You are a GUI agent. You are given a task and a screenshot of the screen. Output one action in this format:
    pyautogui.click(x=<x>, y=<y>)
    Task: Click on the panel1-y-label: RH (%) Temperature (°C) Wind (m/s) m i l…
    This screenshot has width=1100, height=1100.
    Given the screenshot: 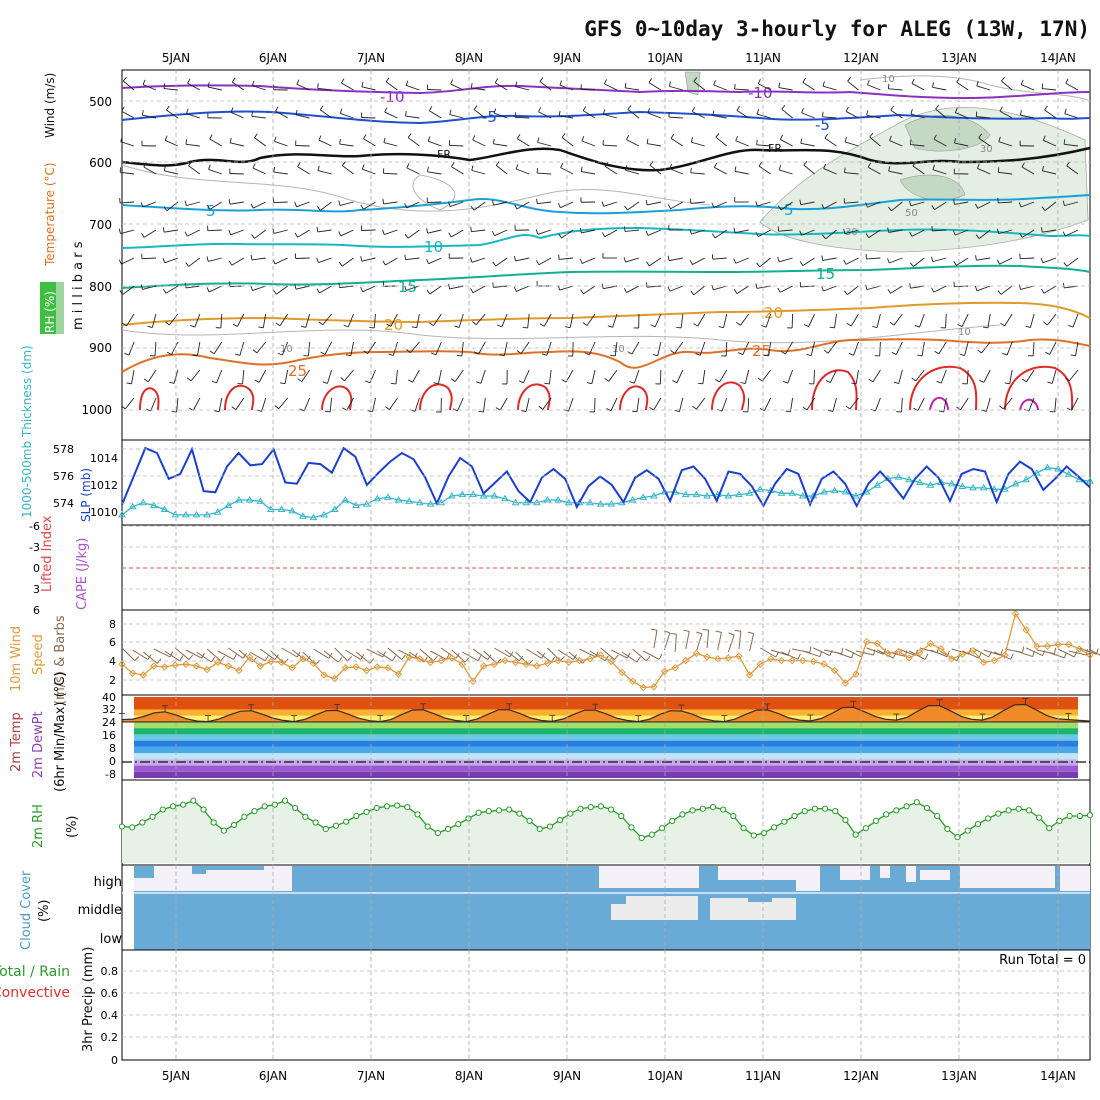 What is the action you would take?
    pyautogui.click(x=63, y=203)
    